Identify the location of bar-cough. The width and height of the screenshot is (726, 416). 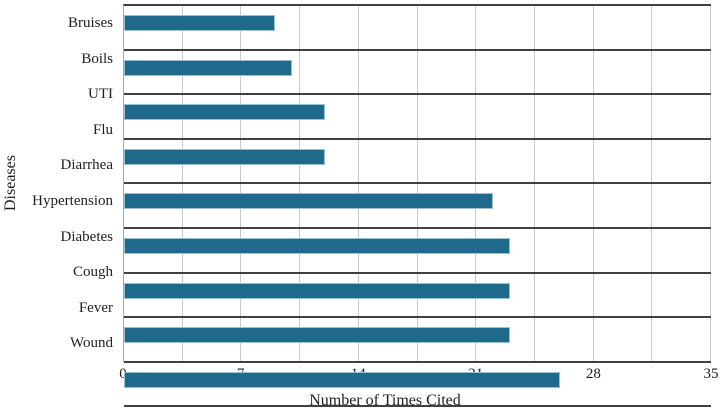
(317, 335).